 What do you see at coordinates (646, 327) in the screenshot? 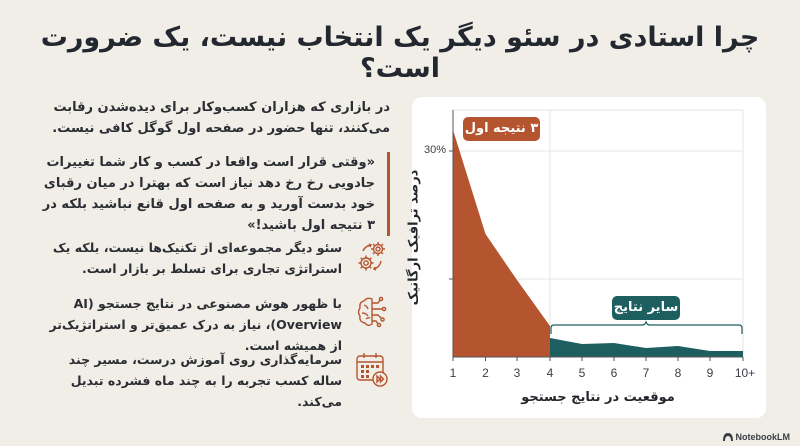
I see `other-results-bracket` at bounding box center [646, 327].